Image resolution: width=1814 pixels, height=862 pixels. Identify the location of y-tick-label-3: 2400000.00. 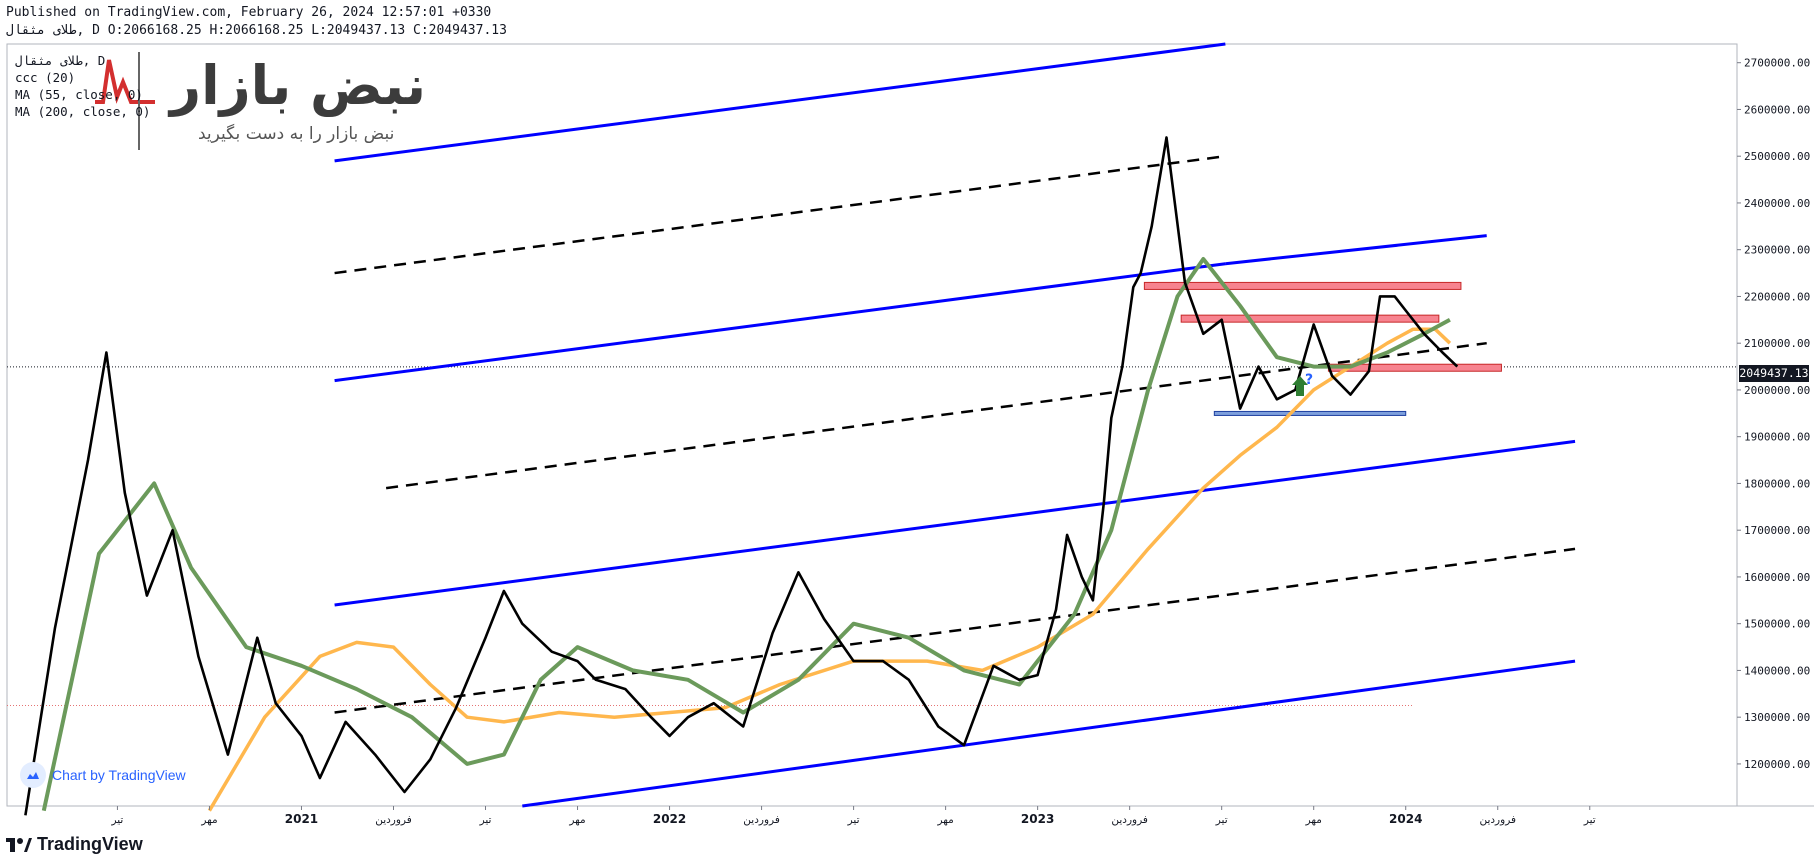
(1777, 203).